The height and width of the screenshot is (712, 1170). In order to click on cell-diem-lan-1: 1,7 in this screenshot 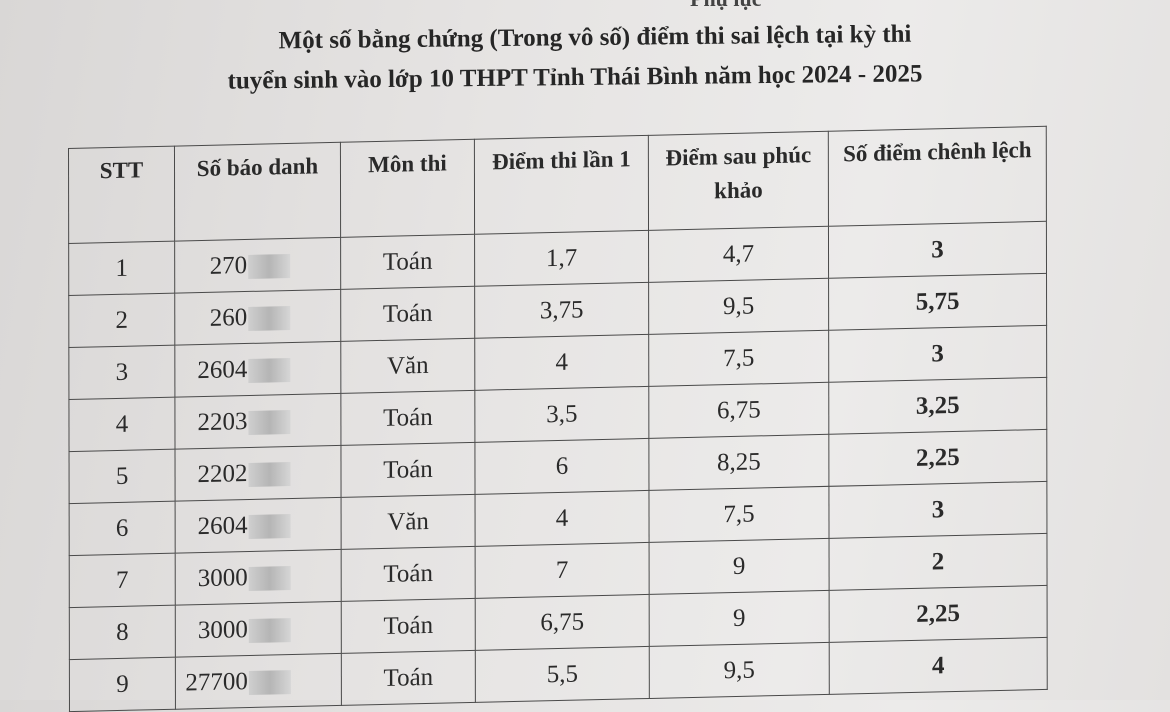, I will do `click(561, 258)`.